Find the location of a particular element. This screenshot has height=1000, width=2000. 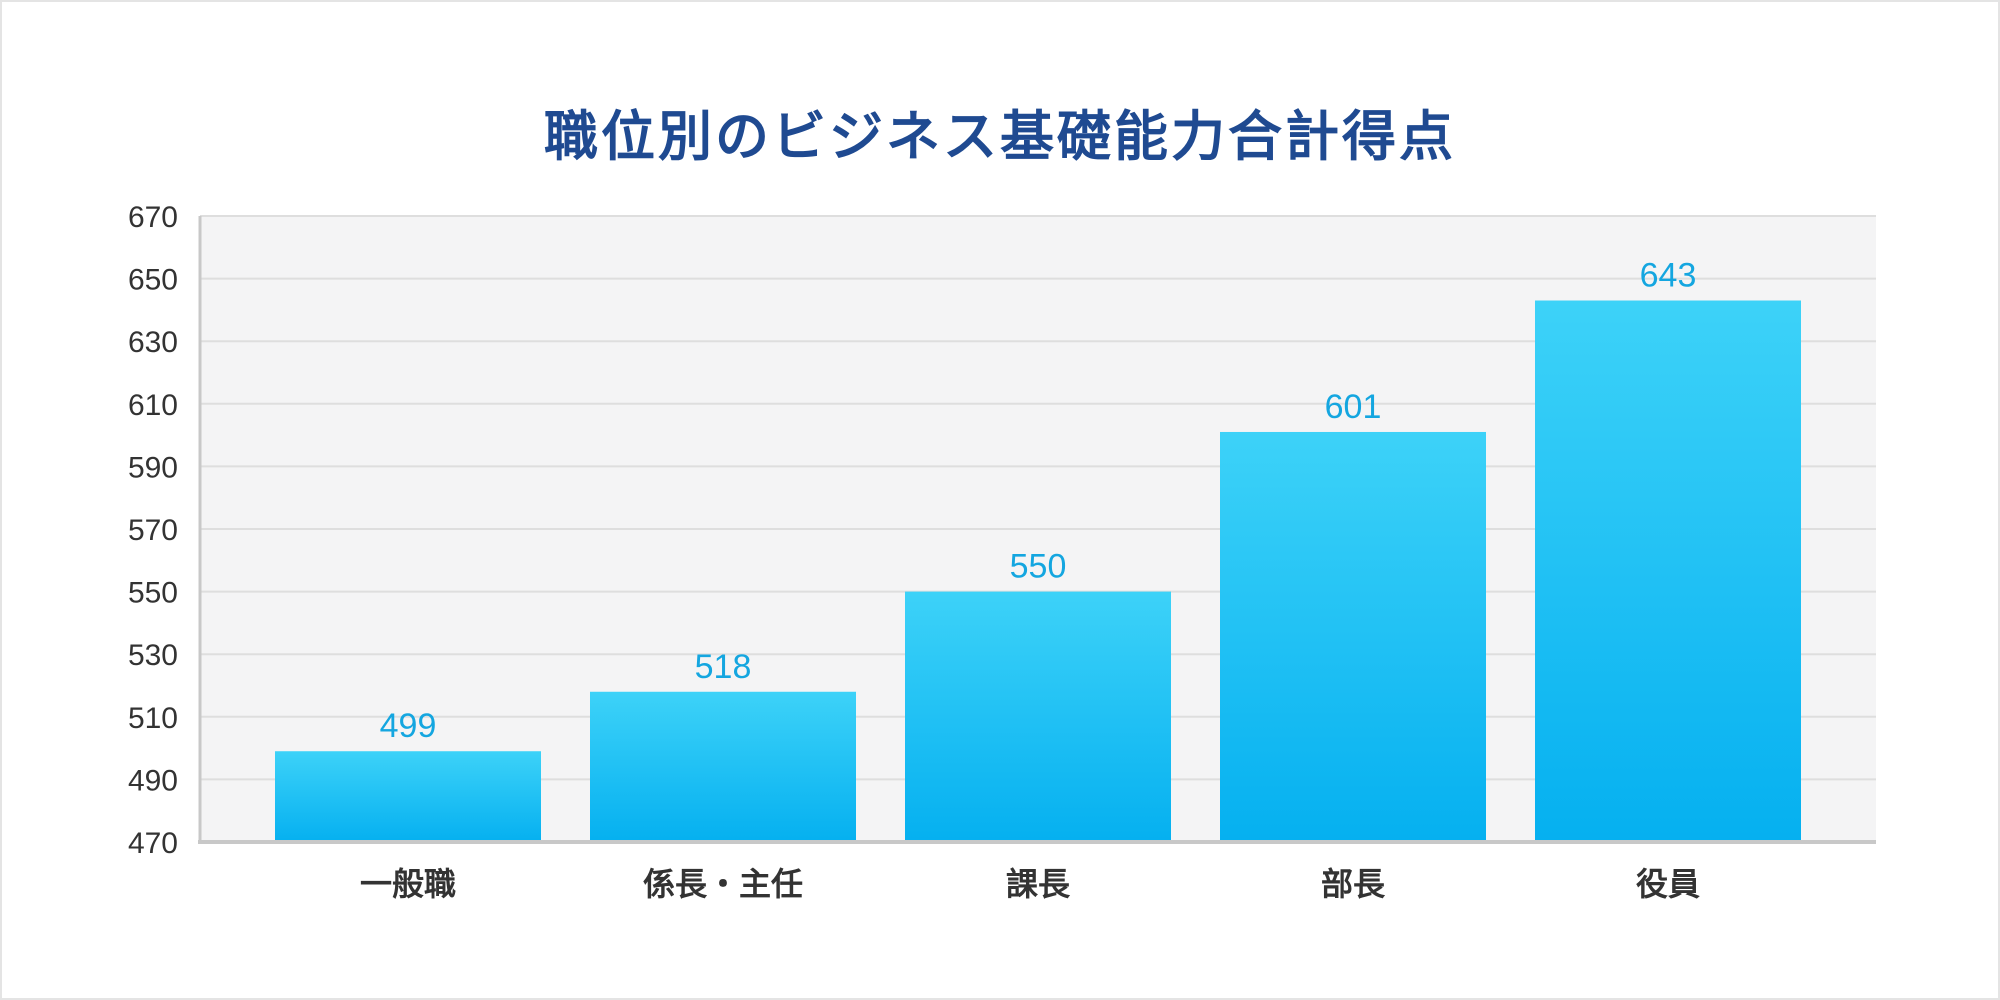

data-label: 550 is located at coordinates (1038, 567).